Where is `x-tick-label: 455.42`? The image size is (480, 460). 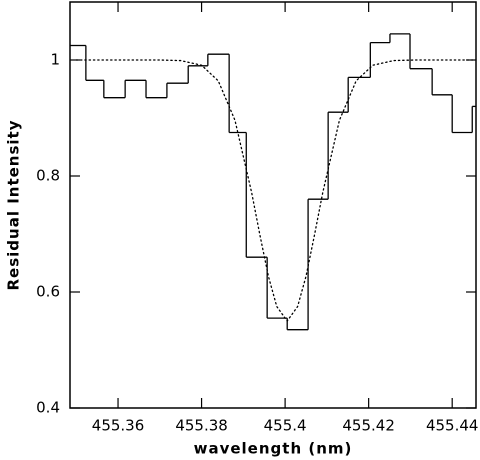 x-tick-label: 455.42 is located at coordinates (368, 426).